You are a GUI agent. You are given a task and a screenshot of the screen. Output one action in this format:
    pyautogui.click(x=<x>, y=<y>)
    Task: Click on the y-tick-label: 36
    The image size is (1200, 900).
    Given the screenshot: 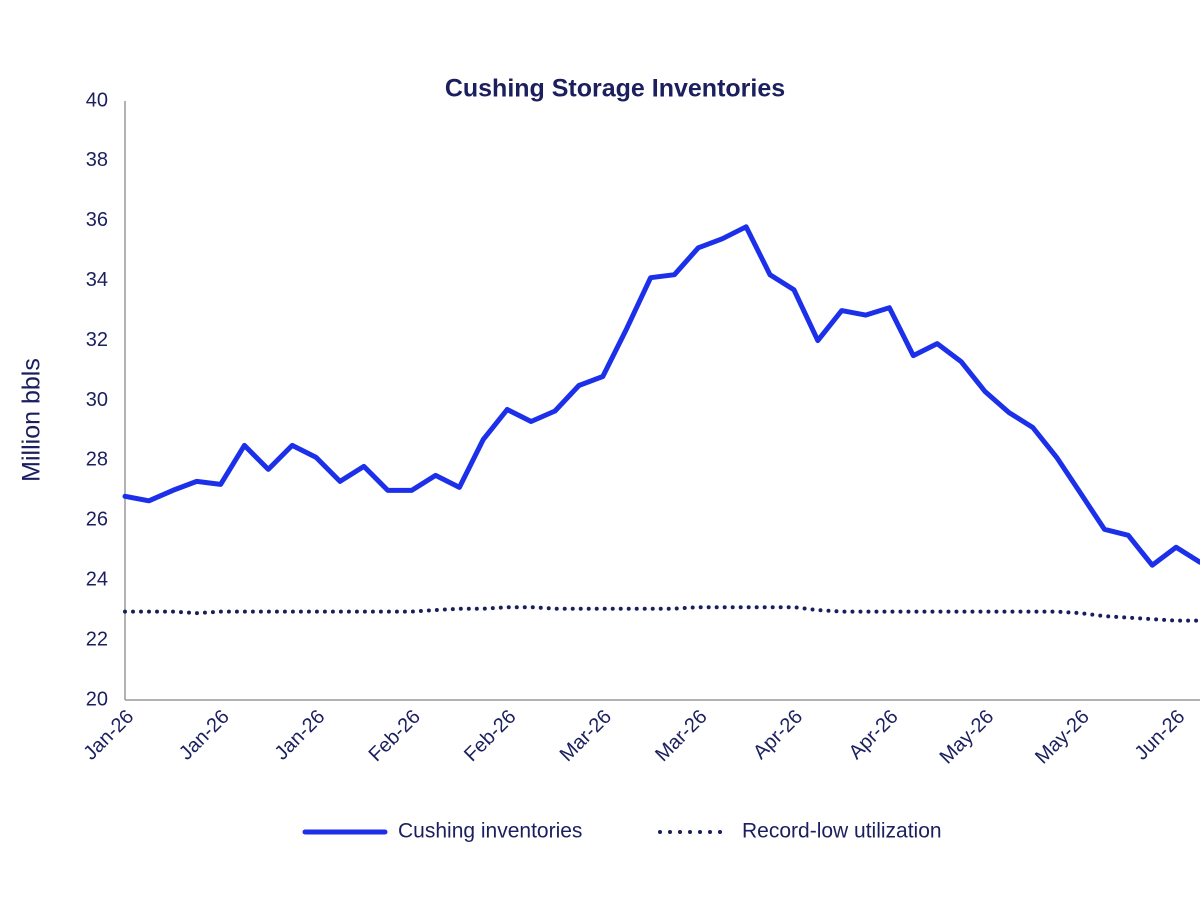 What is the action you would take?
    pyautogui.click(x=97, y=220)
    